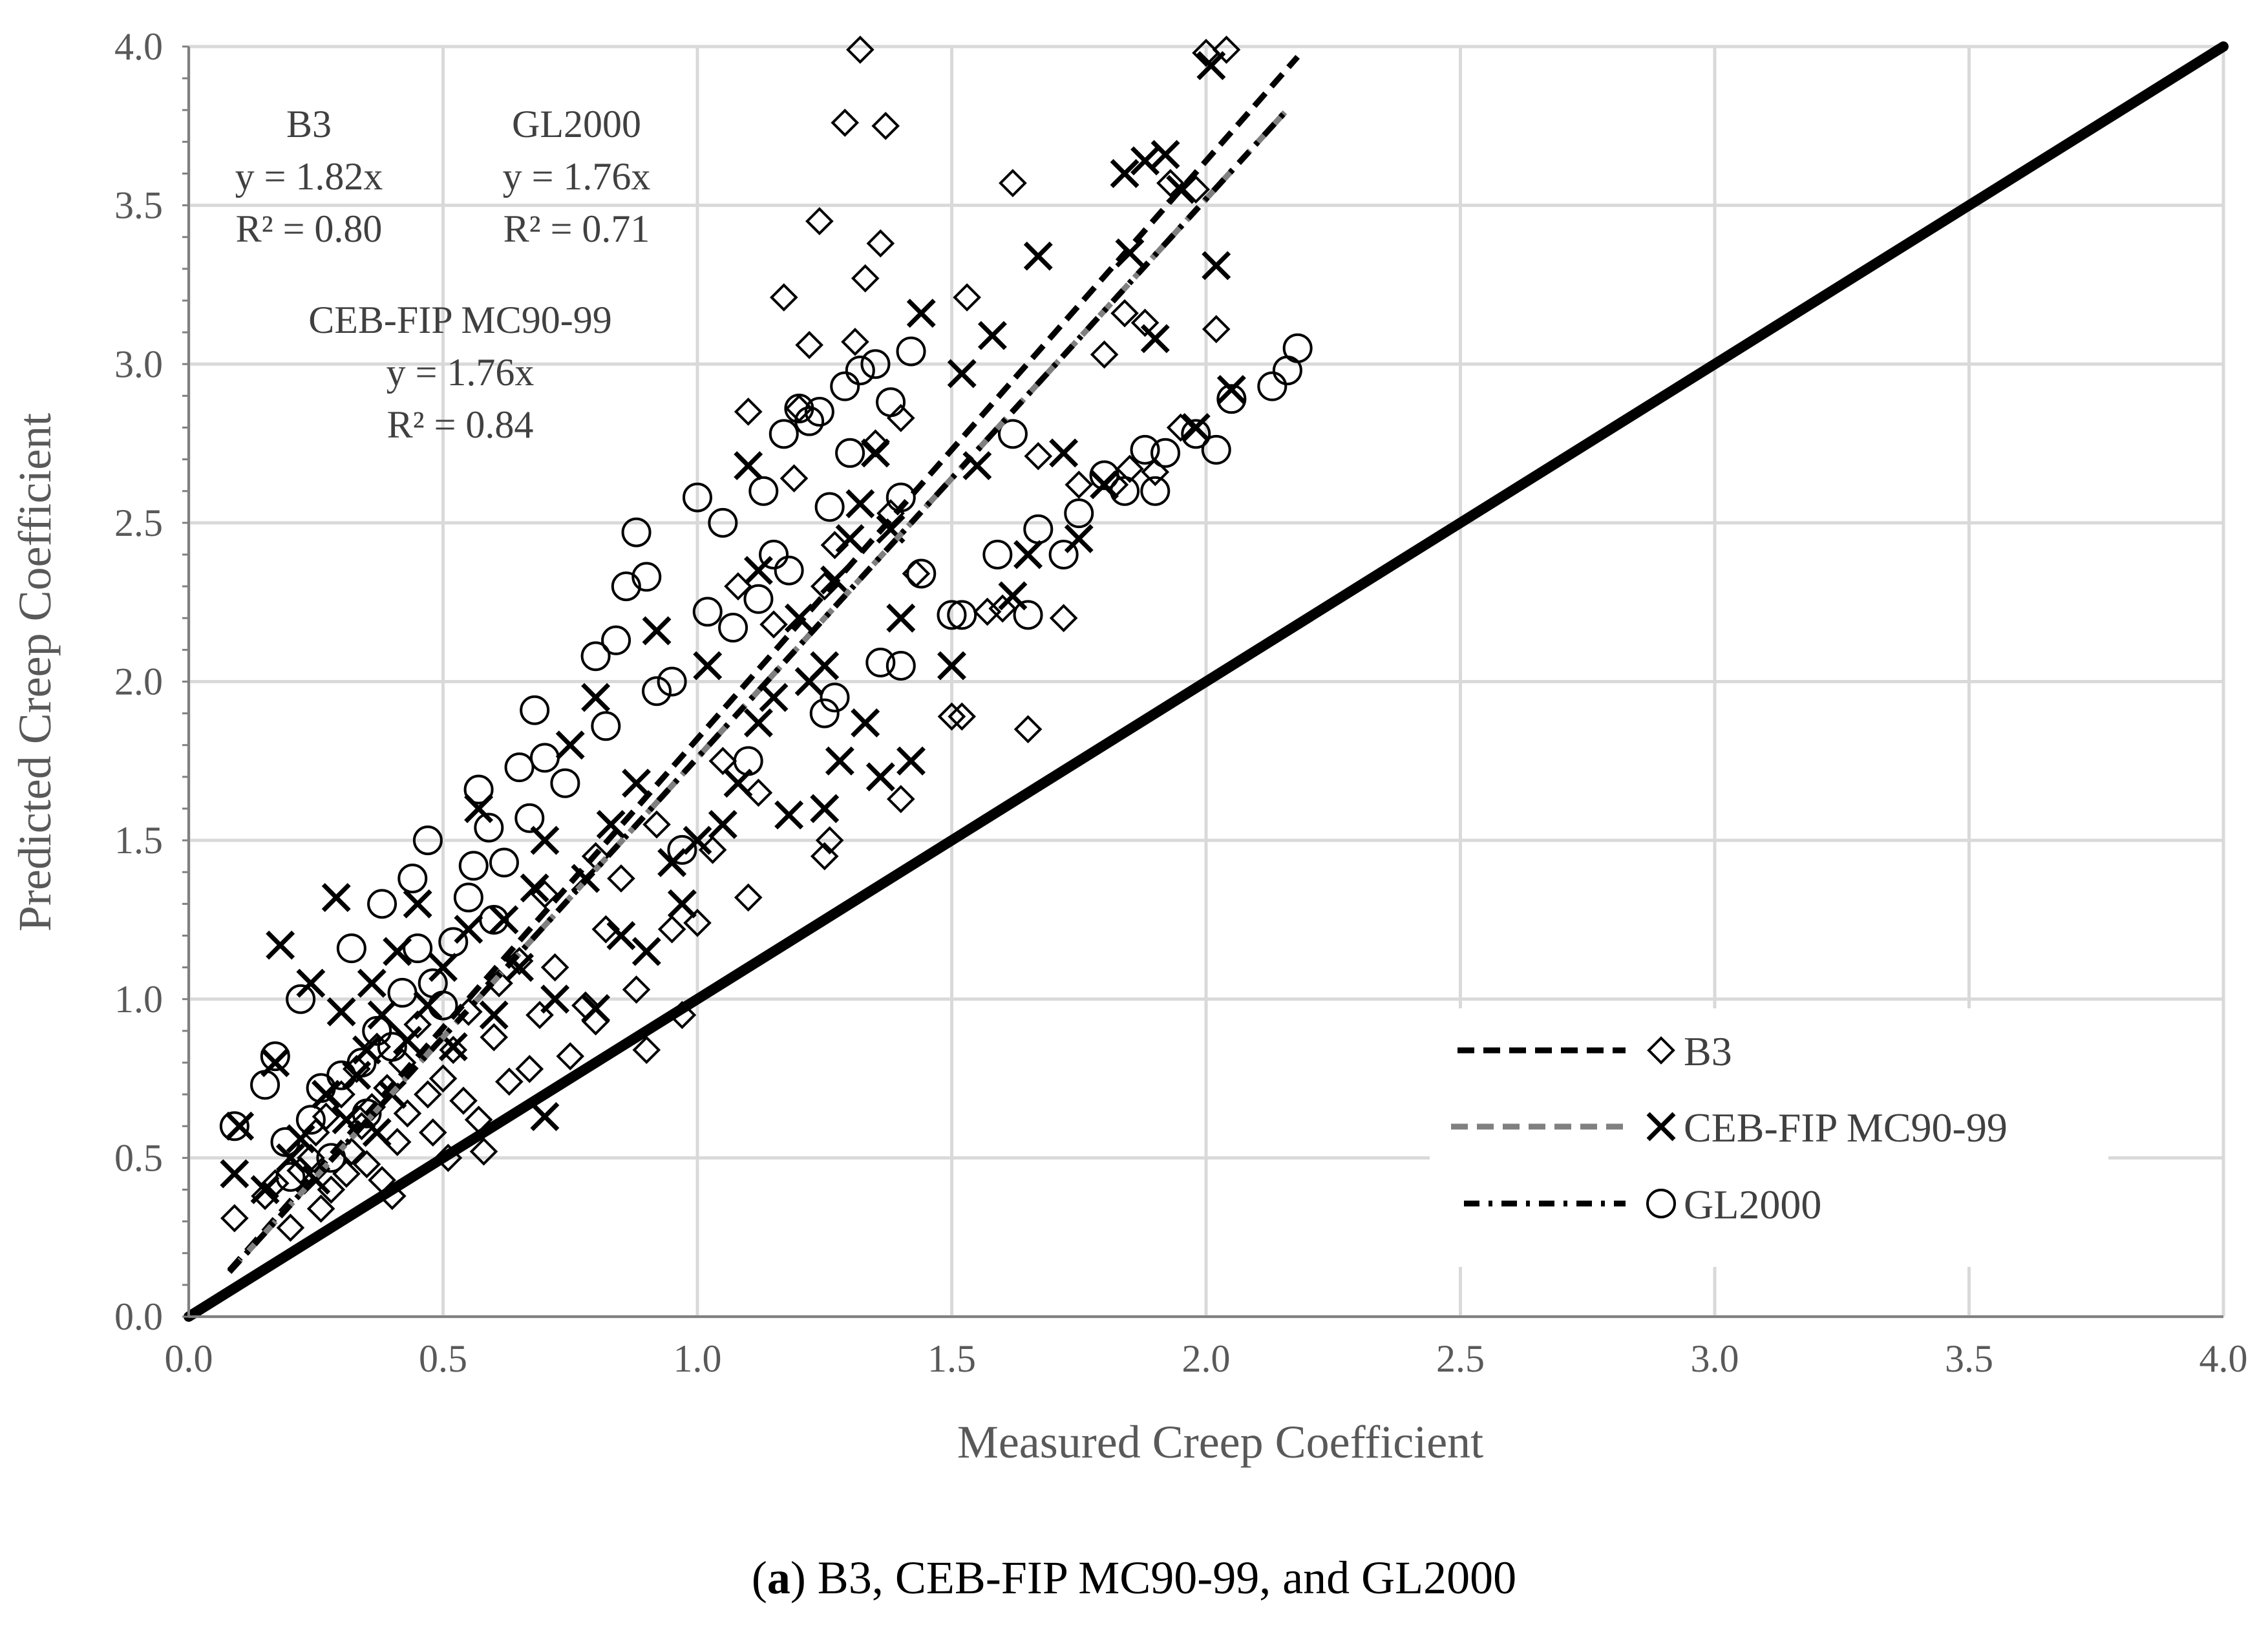 The width and height of the screenshot is (2268, 1645). Describe the element at coordinates (138, 364) in the screenshot. I see `y-tick-label: 3.0` at that location.